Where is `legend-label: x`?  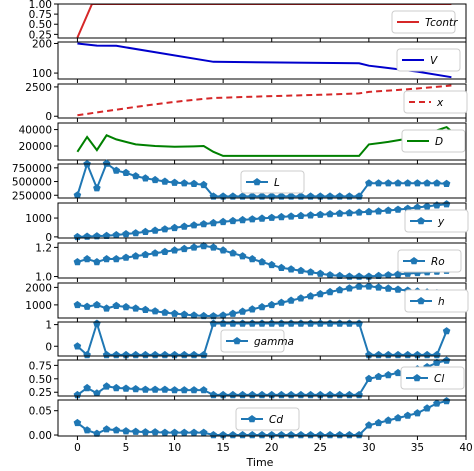 legend-label: x is located at coordinates (440, 103).